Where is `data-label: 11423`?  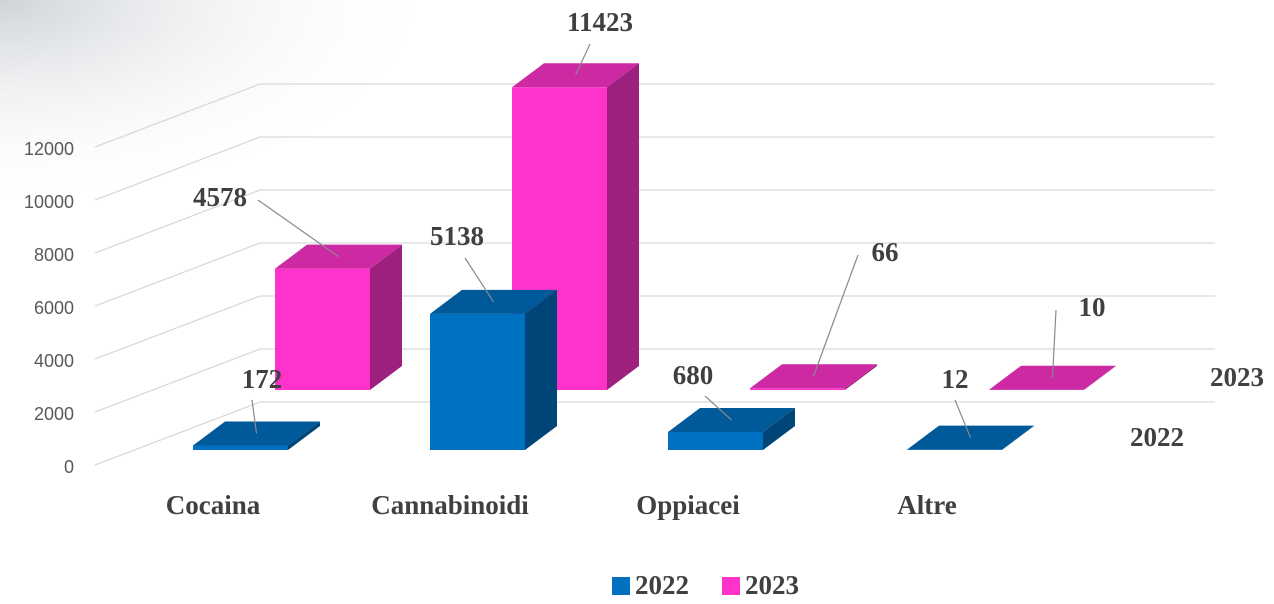 data-label: 11423 is located at coordinates (600, 22).